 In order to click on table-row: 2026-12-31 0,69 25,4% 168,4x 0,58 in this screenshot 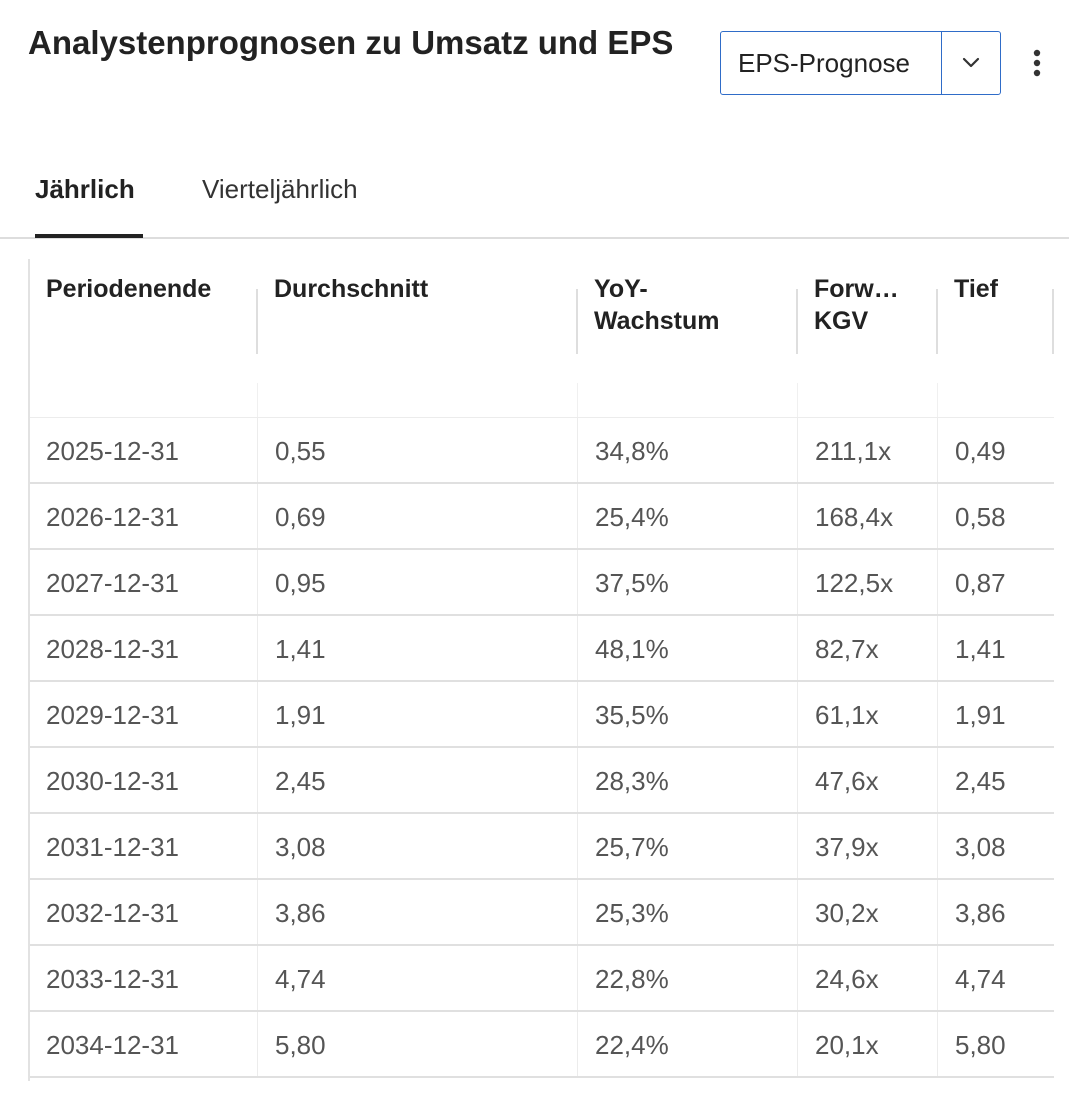, I will do `click(542, 517)`.